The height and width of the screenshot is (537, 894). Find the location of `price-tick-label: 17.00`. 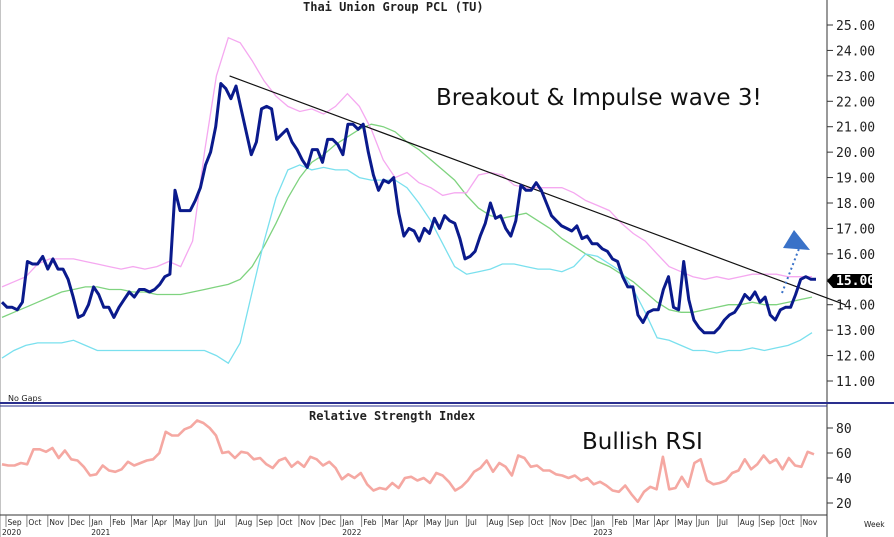

price-tick-label: 17.00 is located at coordinates (855, 229).